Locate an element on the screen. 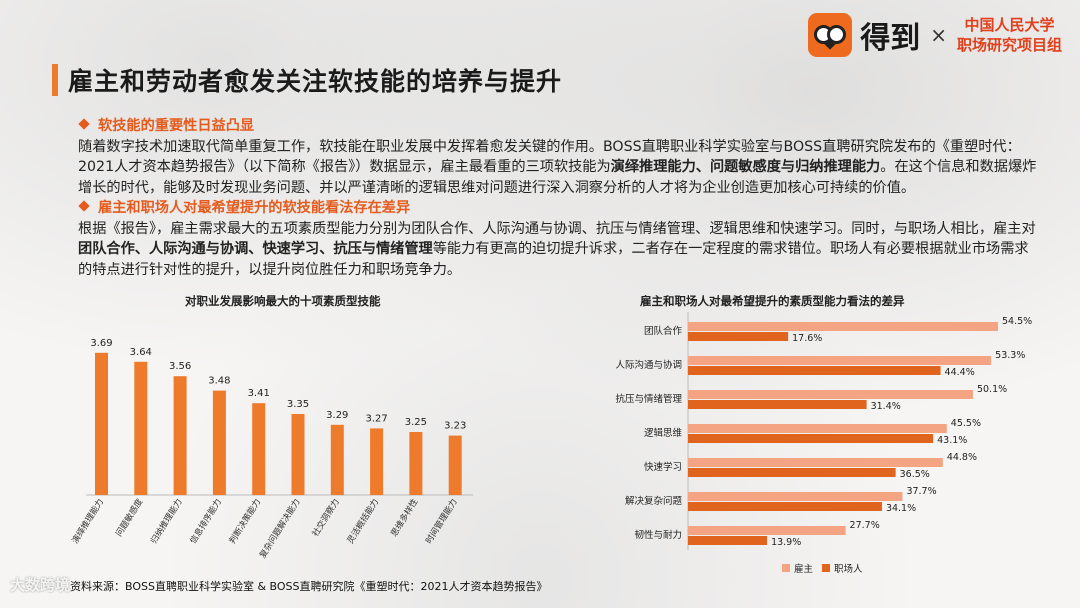  chart1-value-label: 3.25 is located at coordinates (416, 422).